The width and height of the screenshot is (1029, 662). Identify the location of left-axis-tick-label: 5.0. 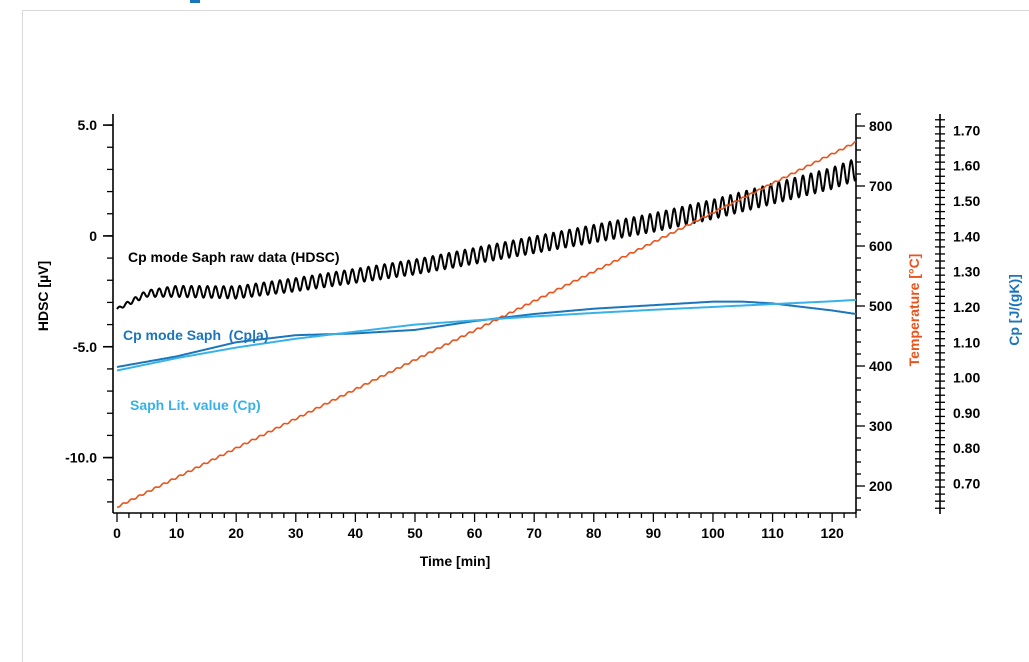
(88, 125).